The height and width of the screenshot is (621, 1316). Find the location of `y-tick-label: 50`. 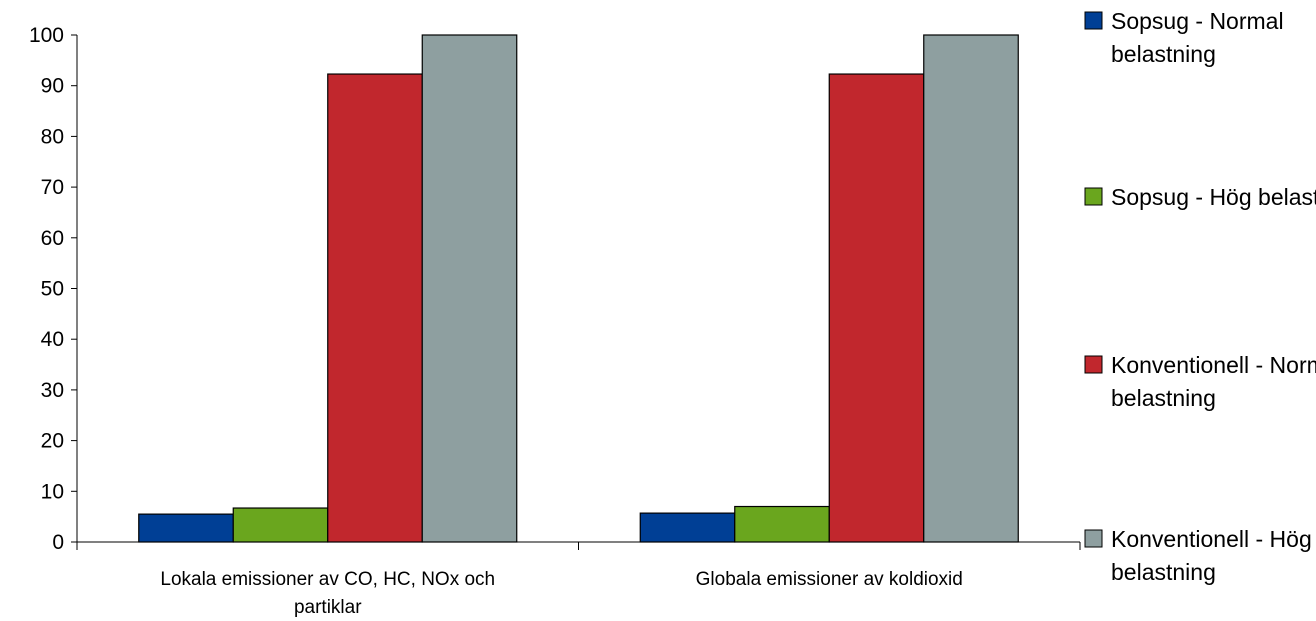

y-tick-label: 50 is located at coordinates (52, 289).